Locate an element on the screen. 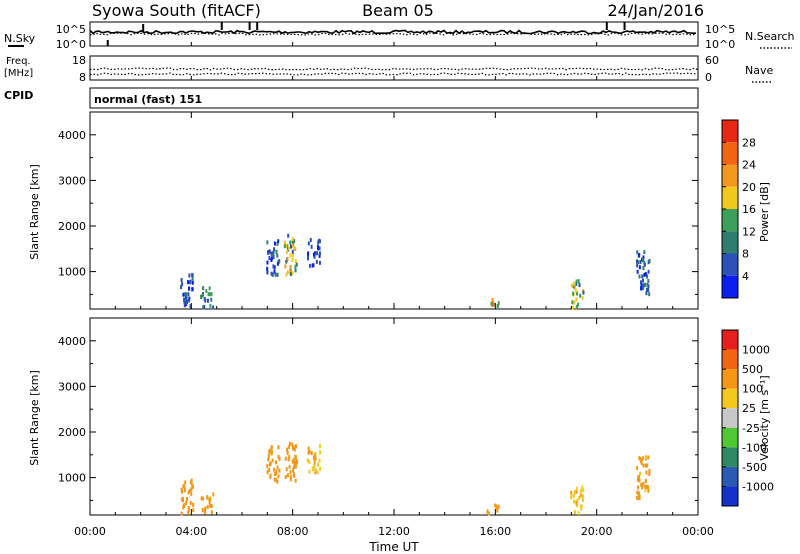 This screenshot has width=800, height=554. power-ytick-label-0: 1000 is located at coordinates (72, 272).